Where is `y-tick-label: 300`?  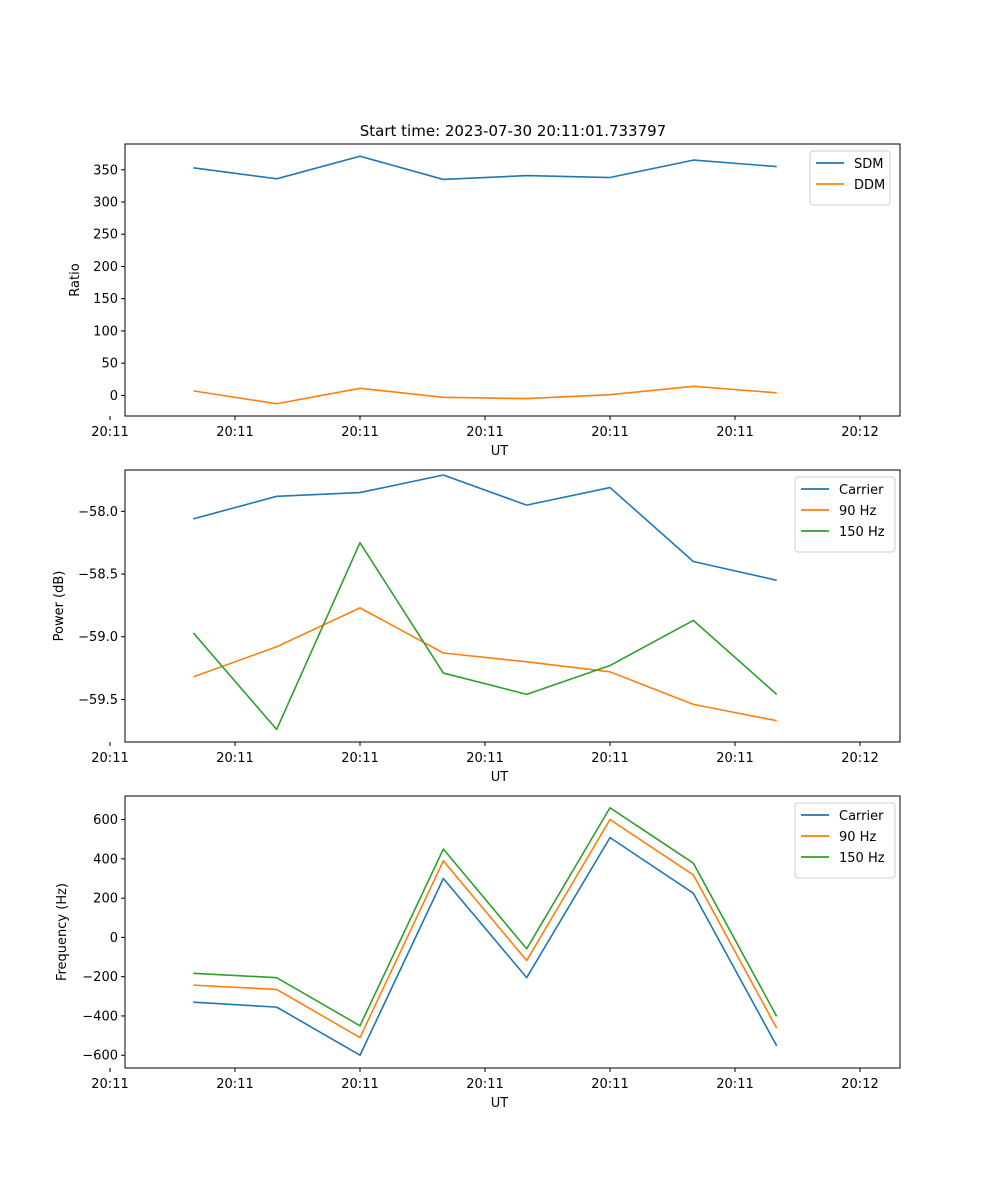 y-tick-label: 300 is located at coordinates (105, 203).